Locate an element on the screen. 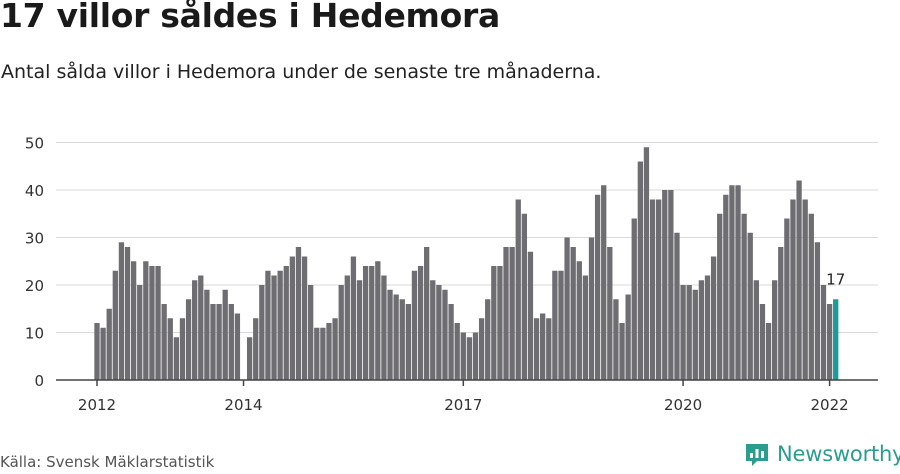 This screenshot has height=474, width=900. y-tick-label: 40 is located at coordinates (34, 191).